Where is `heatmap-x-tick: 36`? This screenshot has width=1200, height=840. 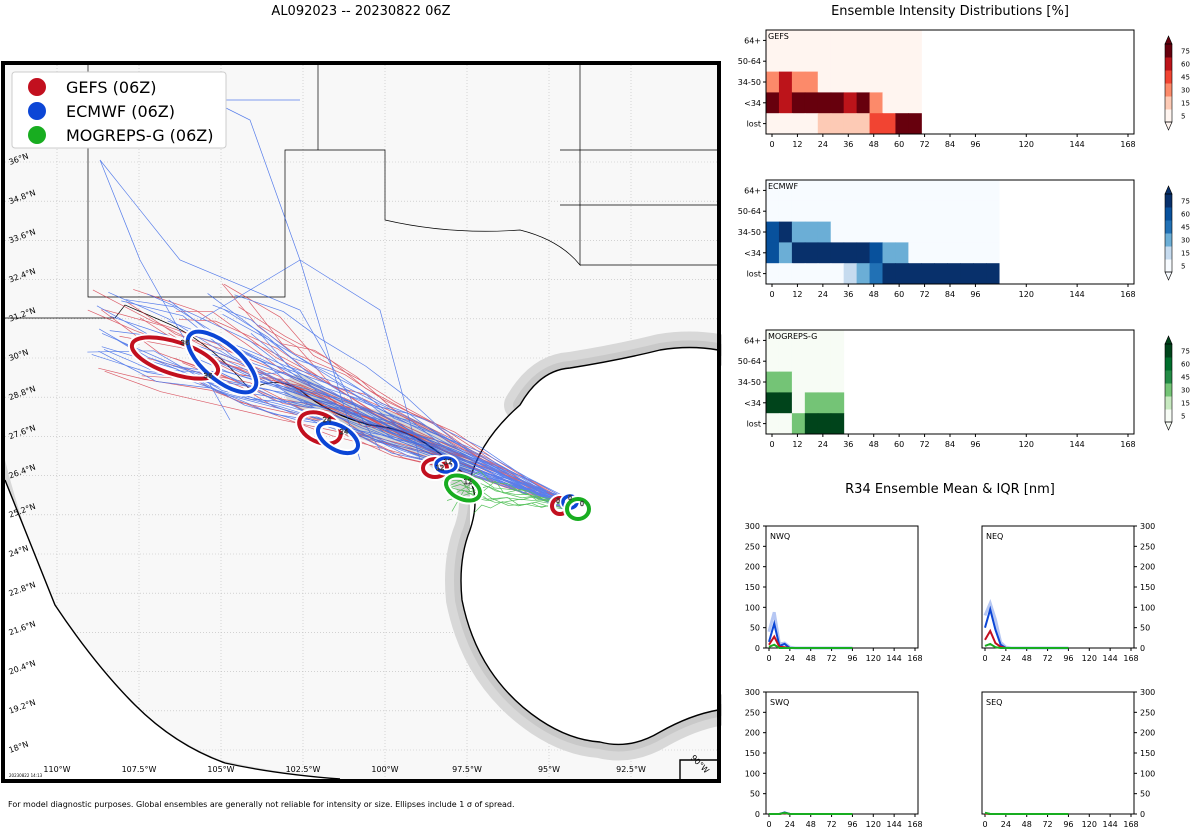 heatmap-x-tick: 36 is located at coordinates (848, 144).